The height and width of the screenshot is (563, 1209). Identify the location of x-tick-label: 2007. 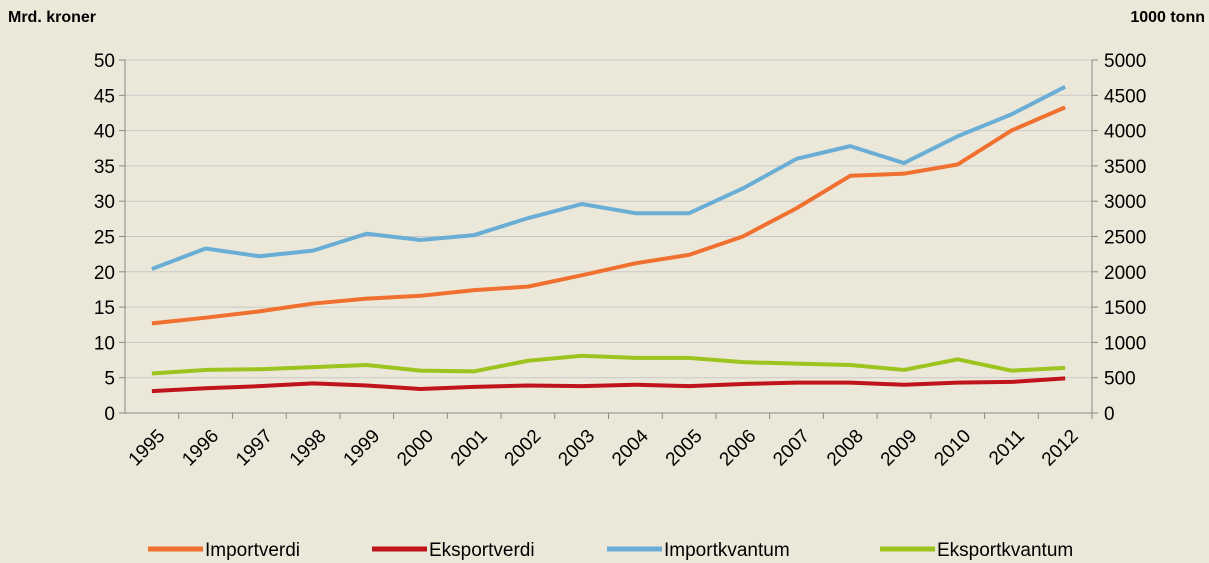
(791, 448).